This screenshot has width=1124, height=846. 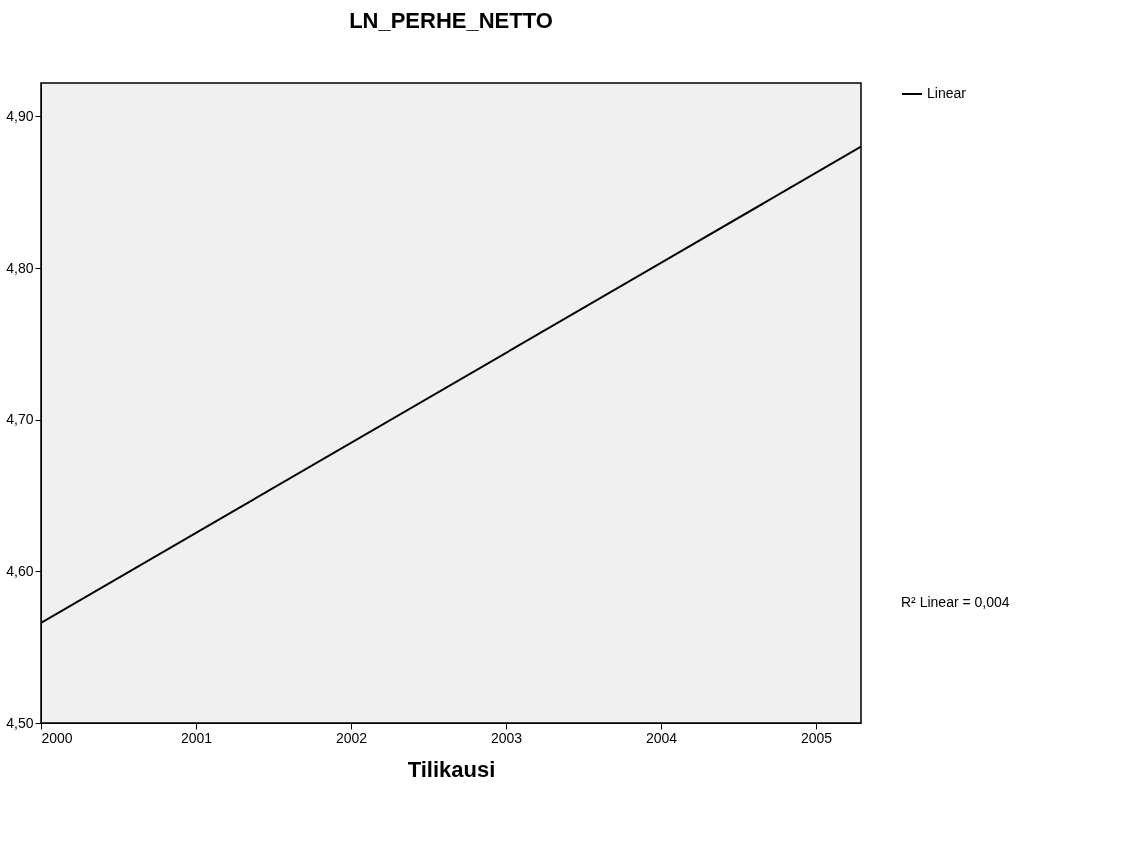 I want to click on x-tick-label: 2005, so click(x=816, y=737).